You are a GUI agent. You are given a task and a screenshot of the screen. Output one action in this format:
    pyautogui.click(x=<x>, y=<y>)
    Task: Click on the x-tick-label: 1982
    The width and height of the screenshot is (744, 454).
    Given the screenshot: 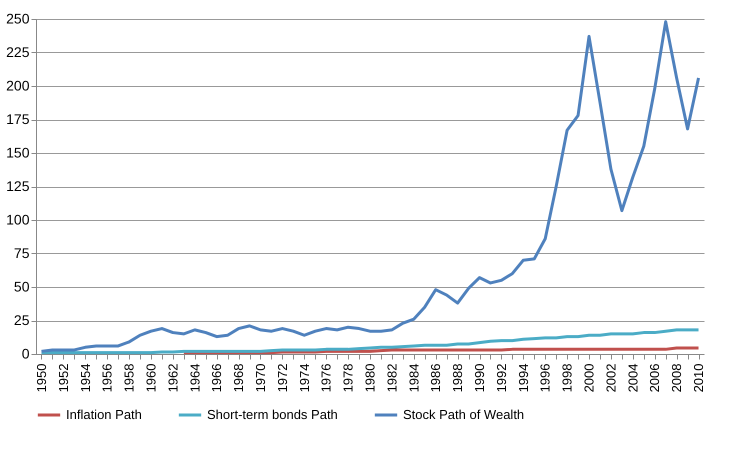 What is the action you would take?
    pyautogui.click(x=392, y=378)
    